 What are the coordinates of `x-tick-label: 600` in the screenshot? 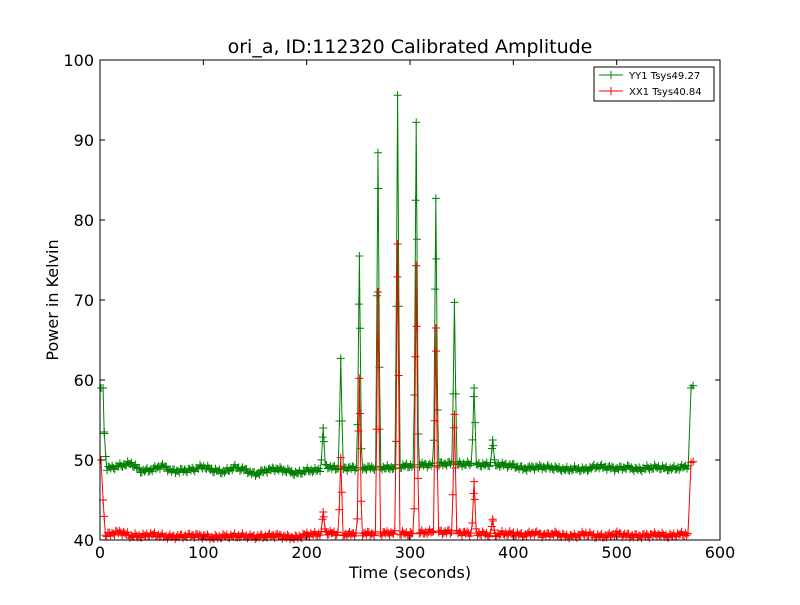 It's located at (720, 552).